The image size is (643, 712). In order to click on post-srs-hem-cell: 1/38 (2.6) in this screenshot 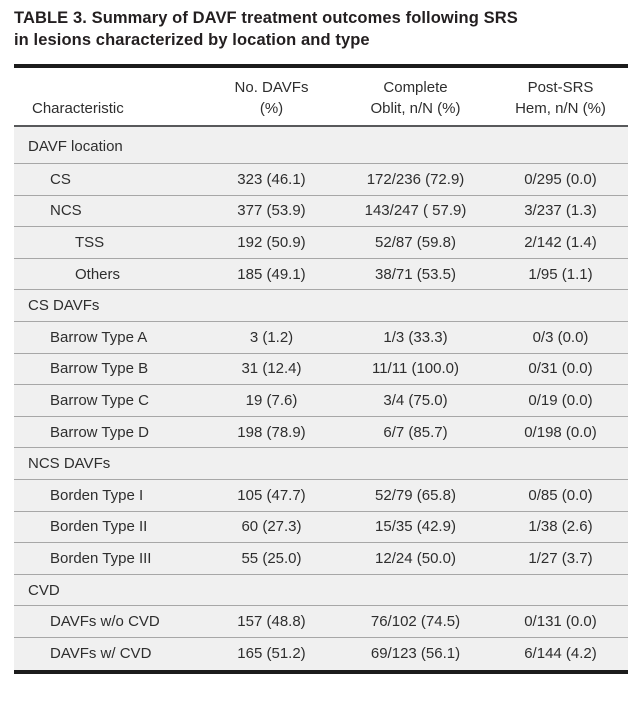, I will do `click(560, 527)`.